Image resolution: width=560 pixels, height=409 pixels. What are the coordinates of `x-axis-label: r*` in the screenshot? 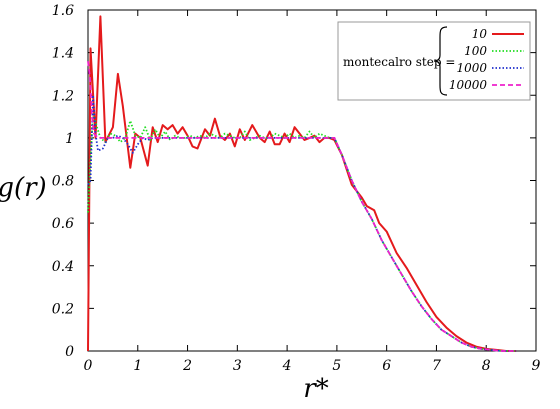 It's located at (315, 389).